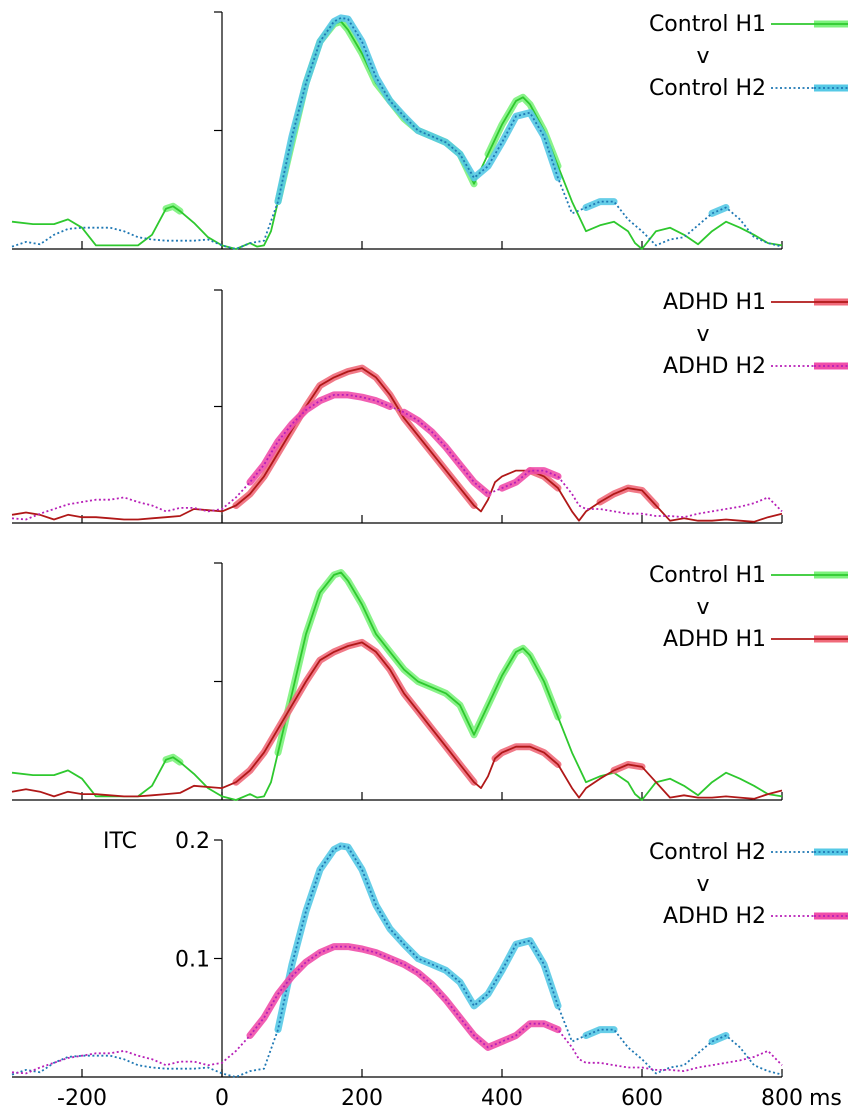 This screenshot has height=1108, width=854. I want to click on x-tick-label: 0, so click(222, 1097).